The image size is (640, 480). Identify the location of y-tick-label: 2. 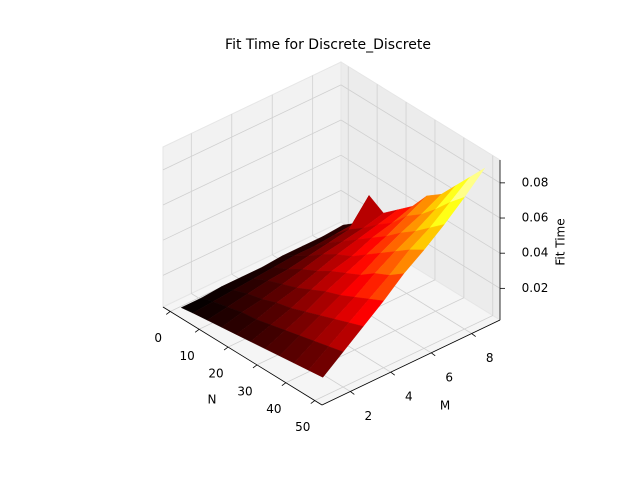
(368, 416).